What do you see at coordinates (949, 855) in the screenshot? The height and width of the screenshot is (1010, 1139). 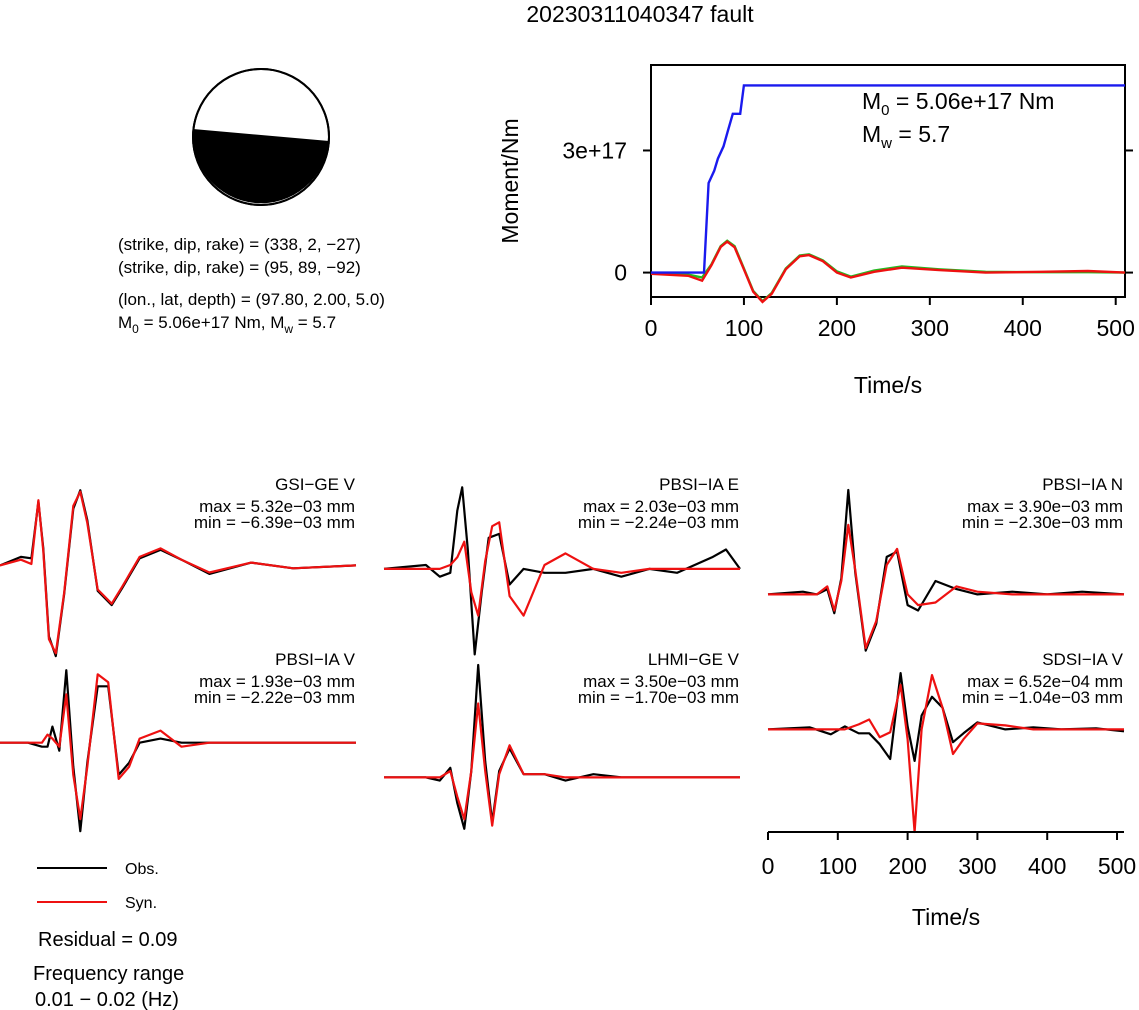 I see `waveform-time-axis: 0 100 200 300 400 500` at bounding box center [949, 855].